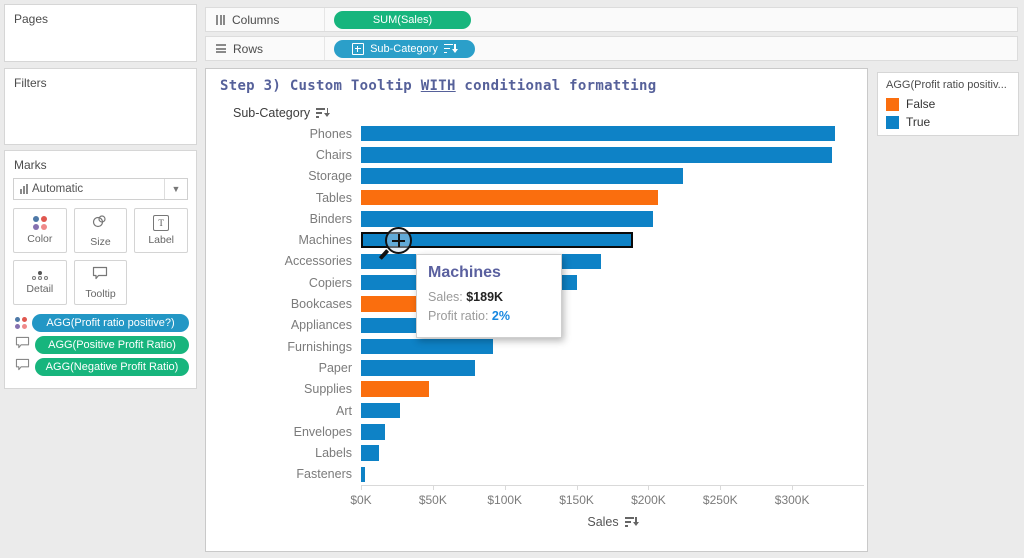  What do you see at coordinates (611, 19) in the screenshot?
I see `columns-shelf: Columns SUM(Sales)` at bounding box center [611, 19].